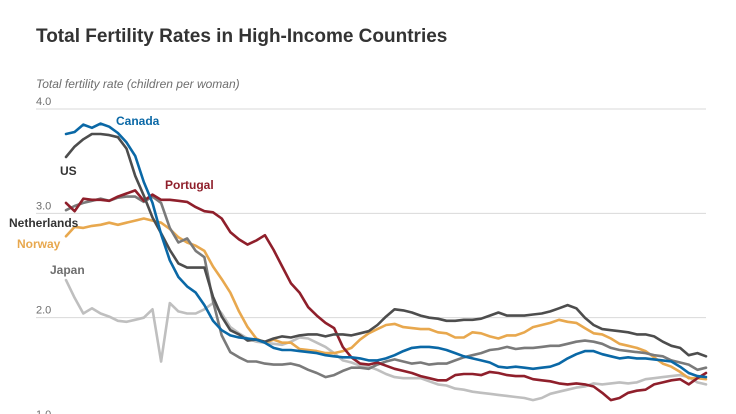 This screenshot has width=736, height=414. What do you see at coordinates (44, 223) in the screenshot?
I see `series-label-netherlands: Netherlands` at bounding box center [44, 223].